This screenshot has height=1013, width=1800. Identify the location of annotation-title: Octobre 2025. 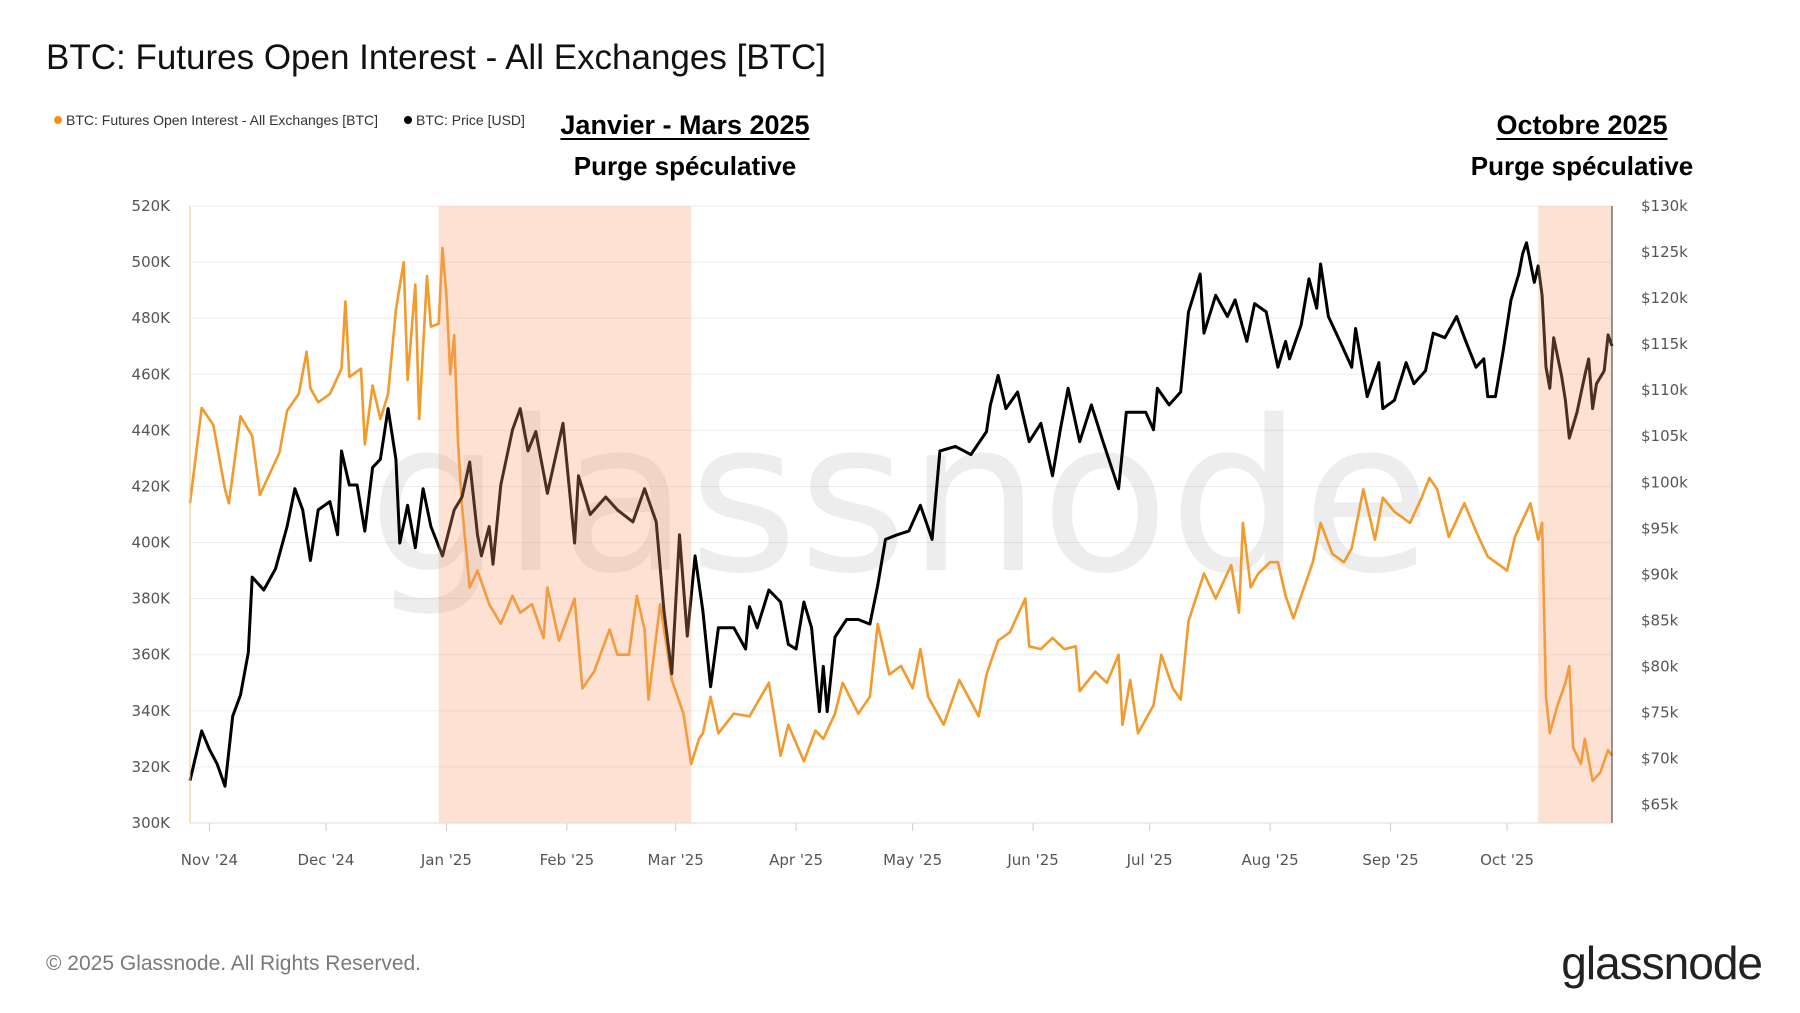
(1582, 125).